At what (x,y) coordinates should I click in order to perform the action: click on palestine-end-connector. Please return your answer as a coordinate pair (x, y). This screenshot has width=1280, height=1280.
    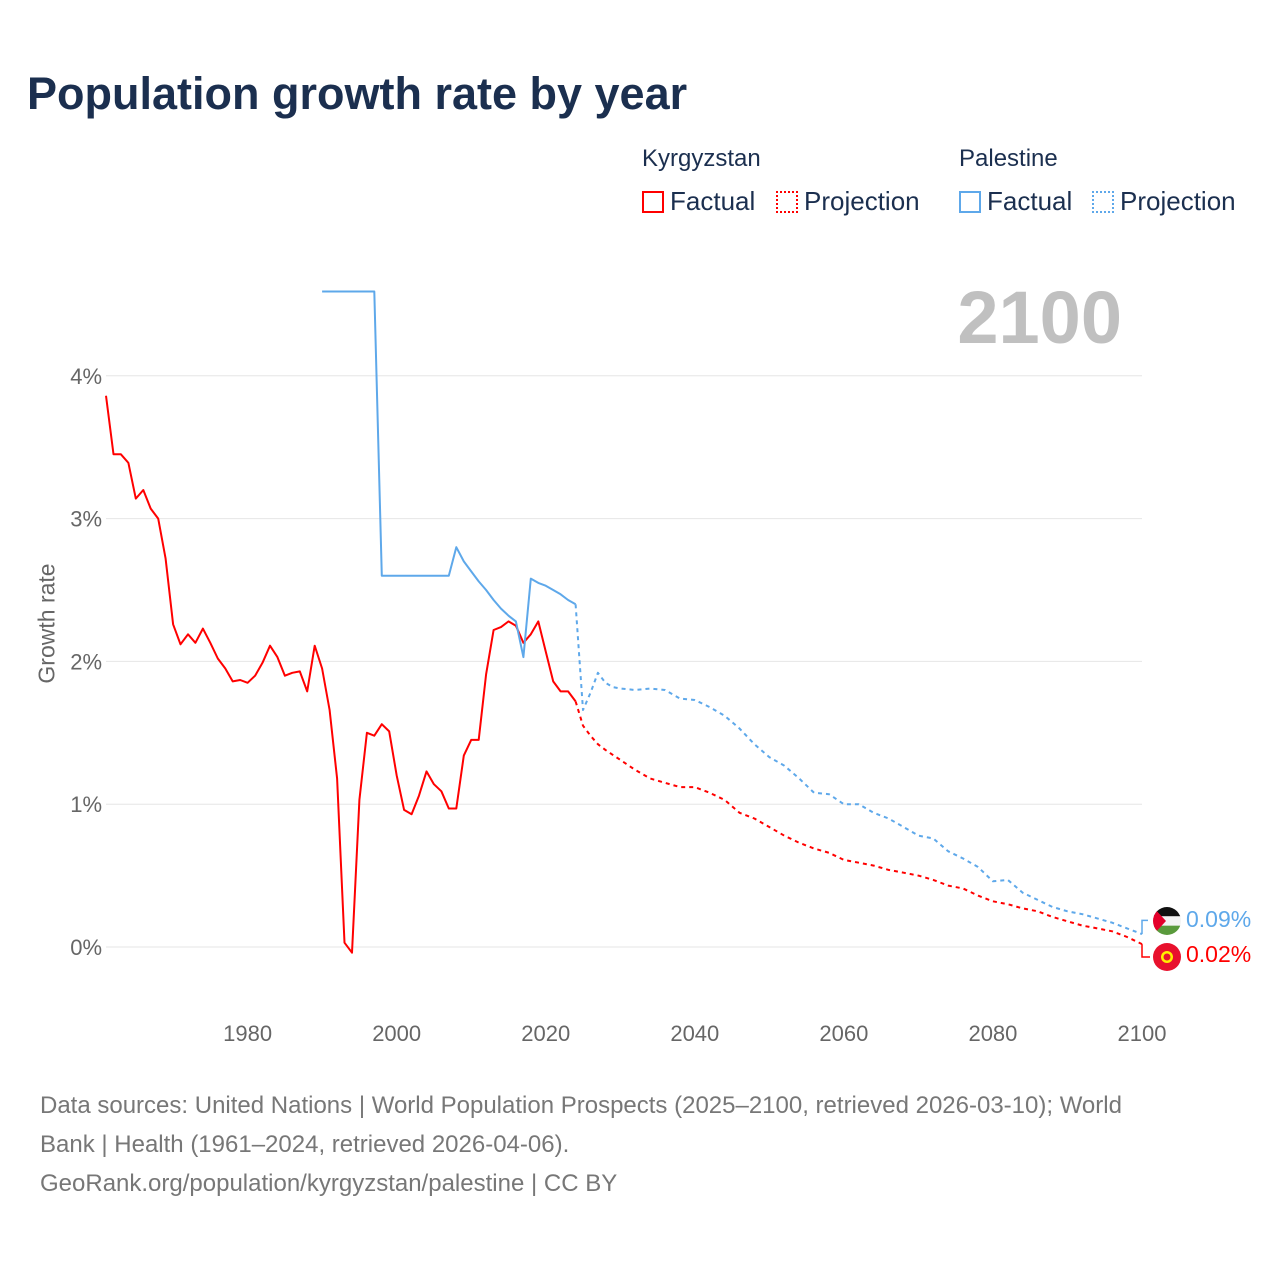
    Looking at the image, I should click on (1144, 927).